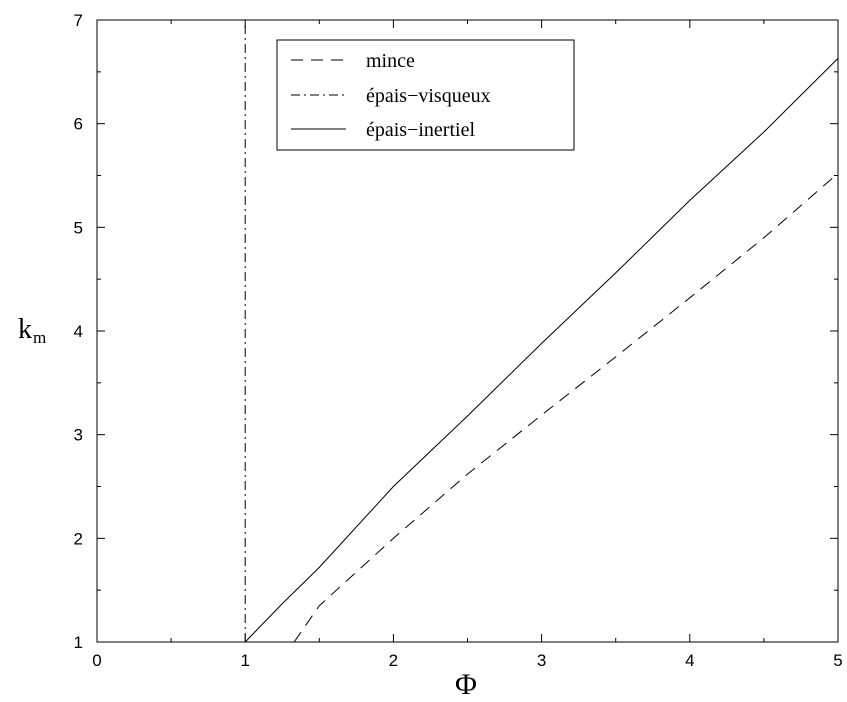 Image resolution: width=847 pixels, height=702 pixels. What do you see at coordinates (78, 124) in the screenshot?
I see `y-tick-label: 6` at bounding box center [78, 124].